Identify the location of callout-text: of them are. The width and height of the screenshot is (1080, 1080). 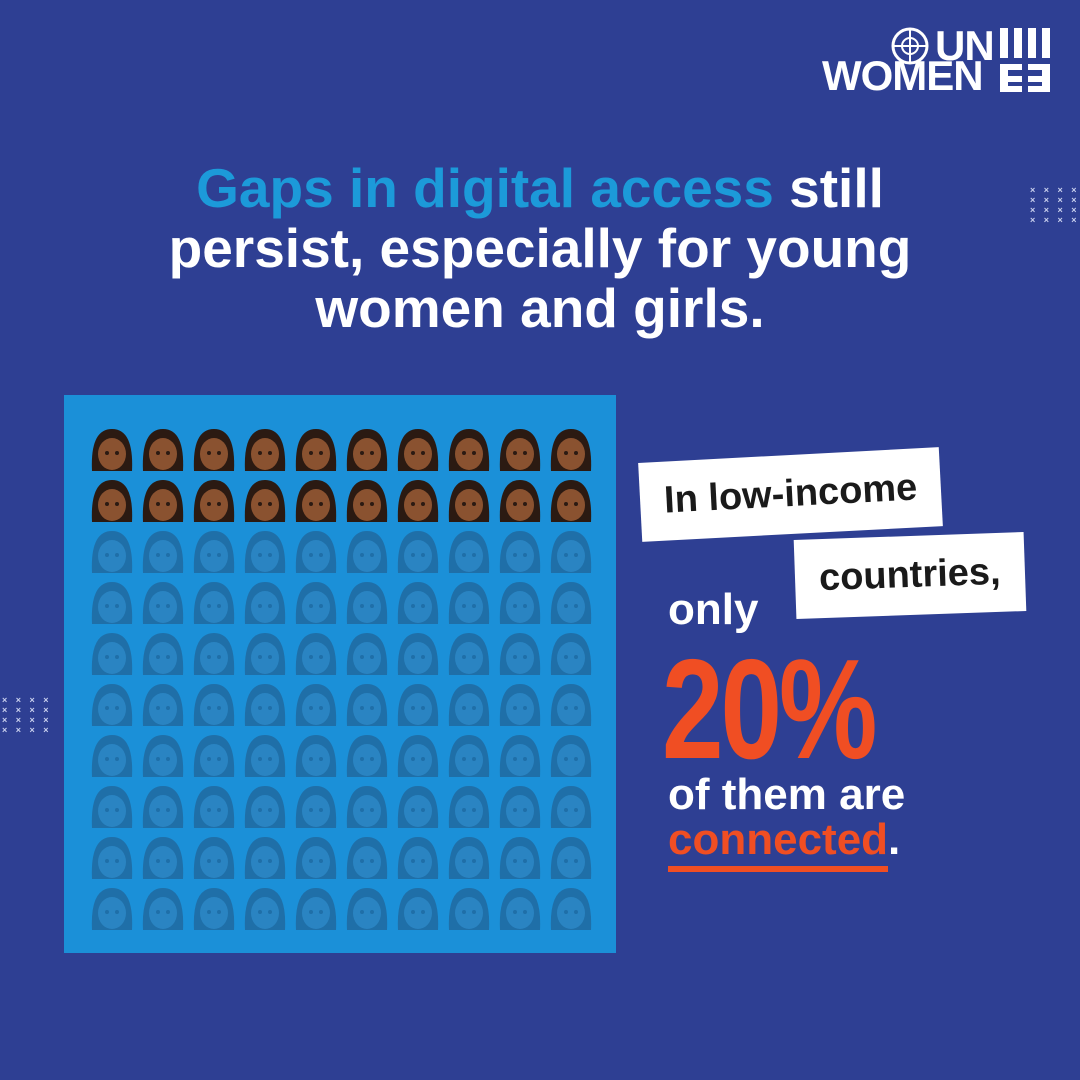
(787, 794).